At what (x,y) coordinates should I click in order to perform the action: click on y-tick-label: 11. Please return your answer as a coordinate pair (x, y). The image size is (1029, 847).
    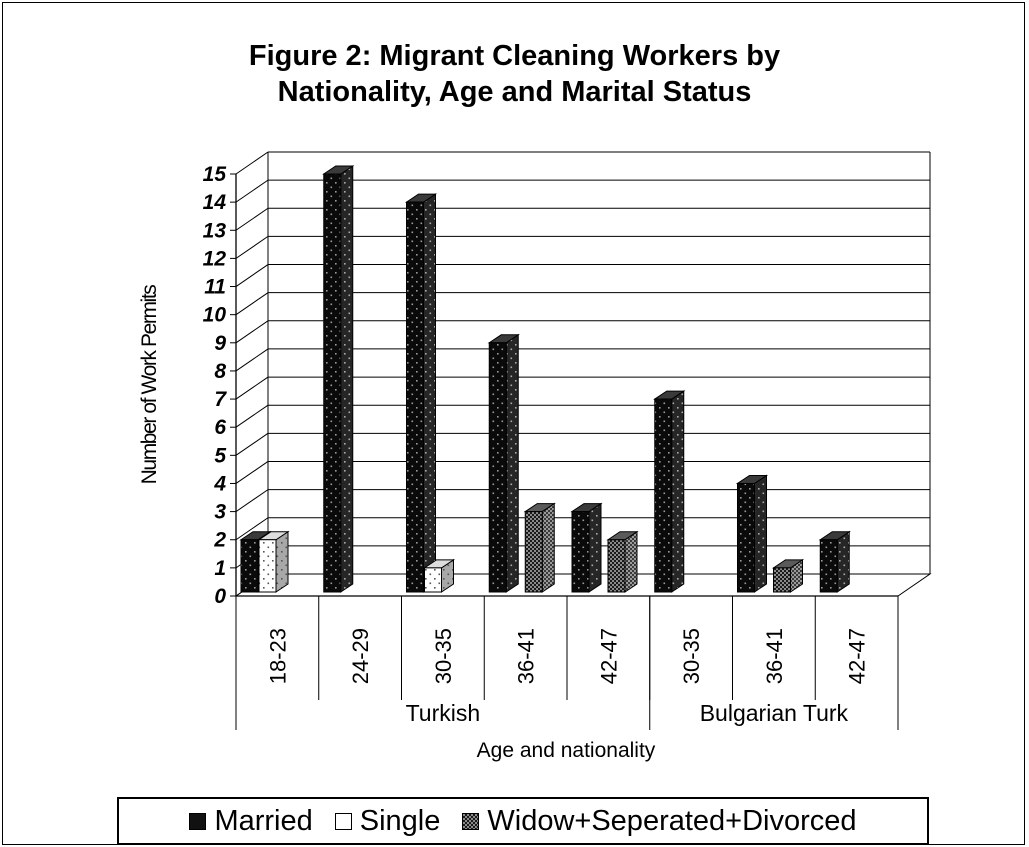
    Looking at the image, I should click on (215, 287).